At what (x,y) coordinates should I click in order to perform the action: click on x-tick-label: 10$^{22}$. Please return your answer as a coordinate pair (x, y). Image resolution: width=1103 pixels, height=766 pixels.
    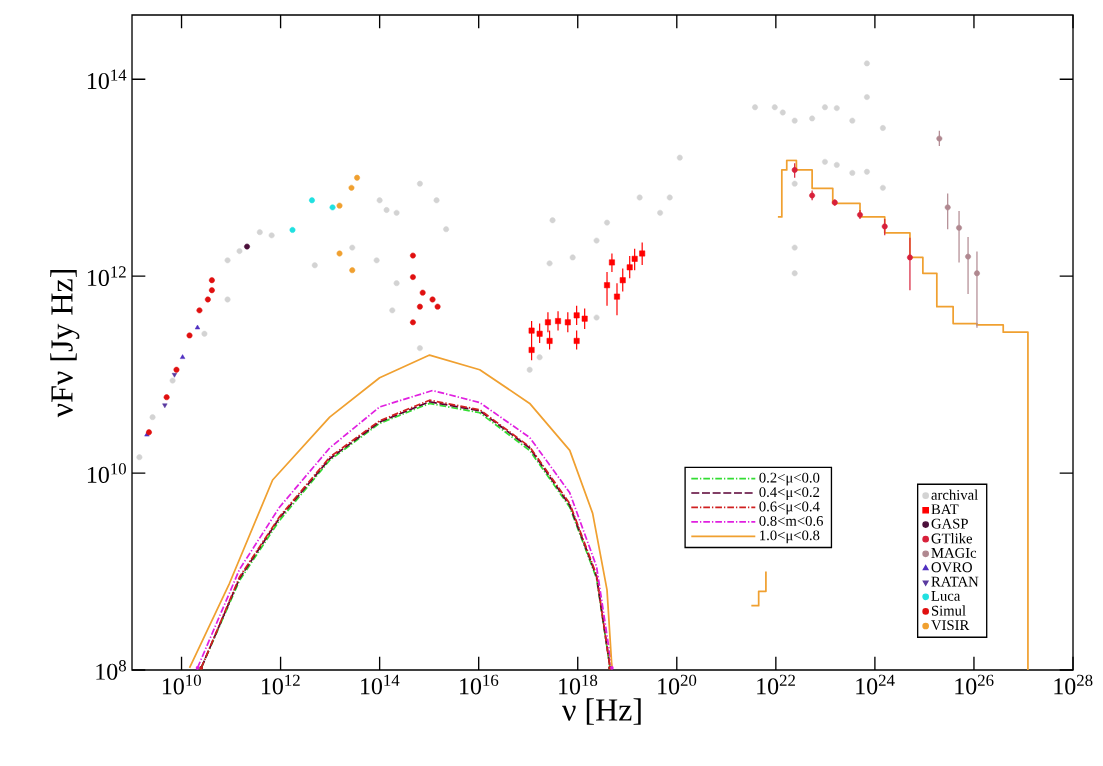
    Looking at the image, I should click on (776, 684).